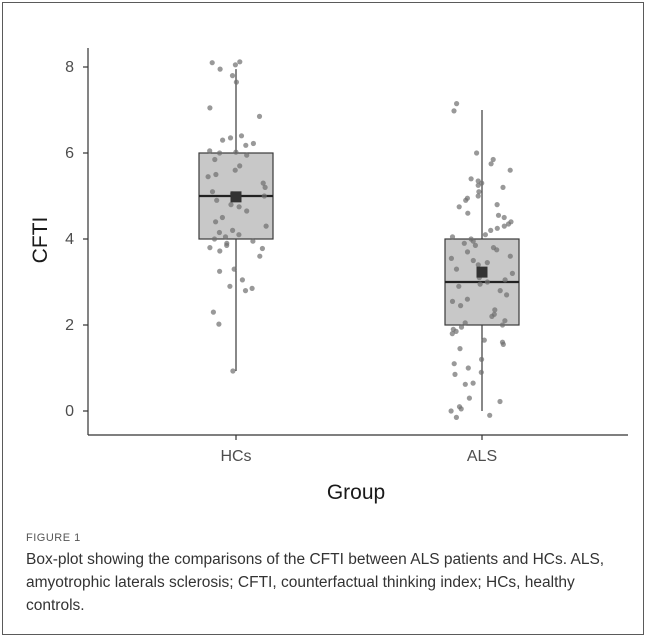 The width and height of the screenshot is (648, 639). I want to click on y-tick-label: 0, so click(69, 411).